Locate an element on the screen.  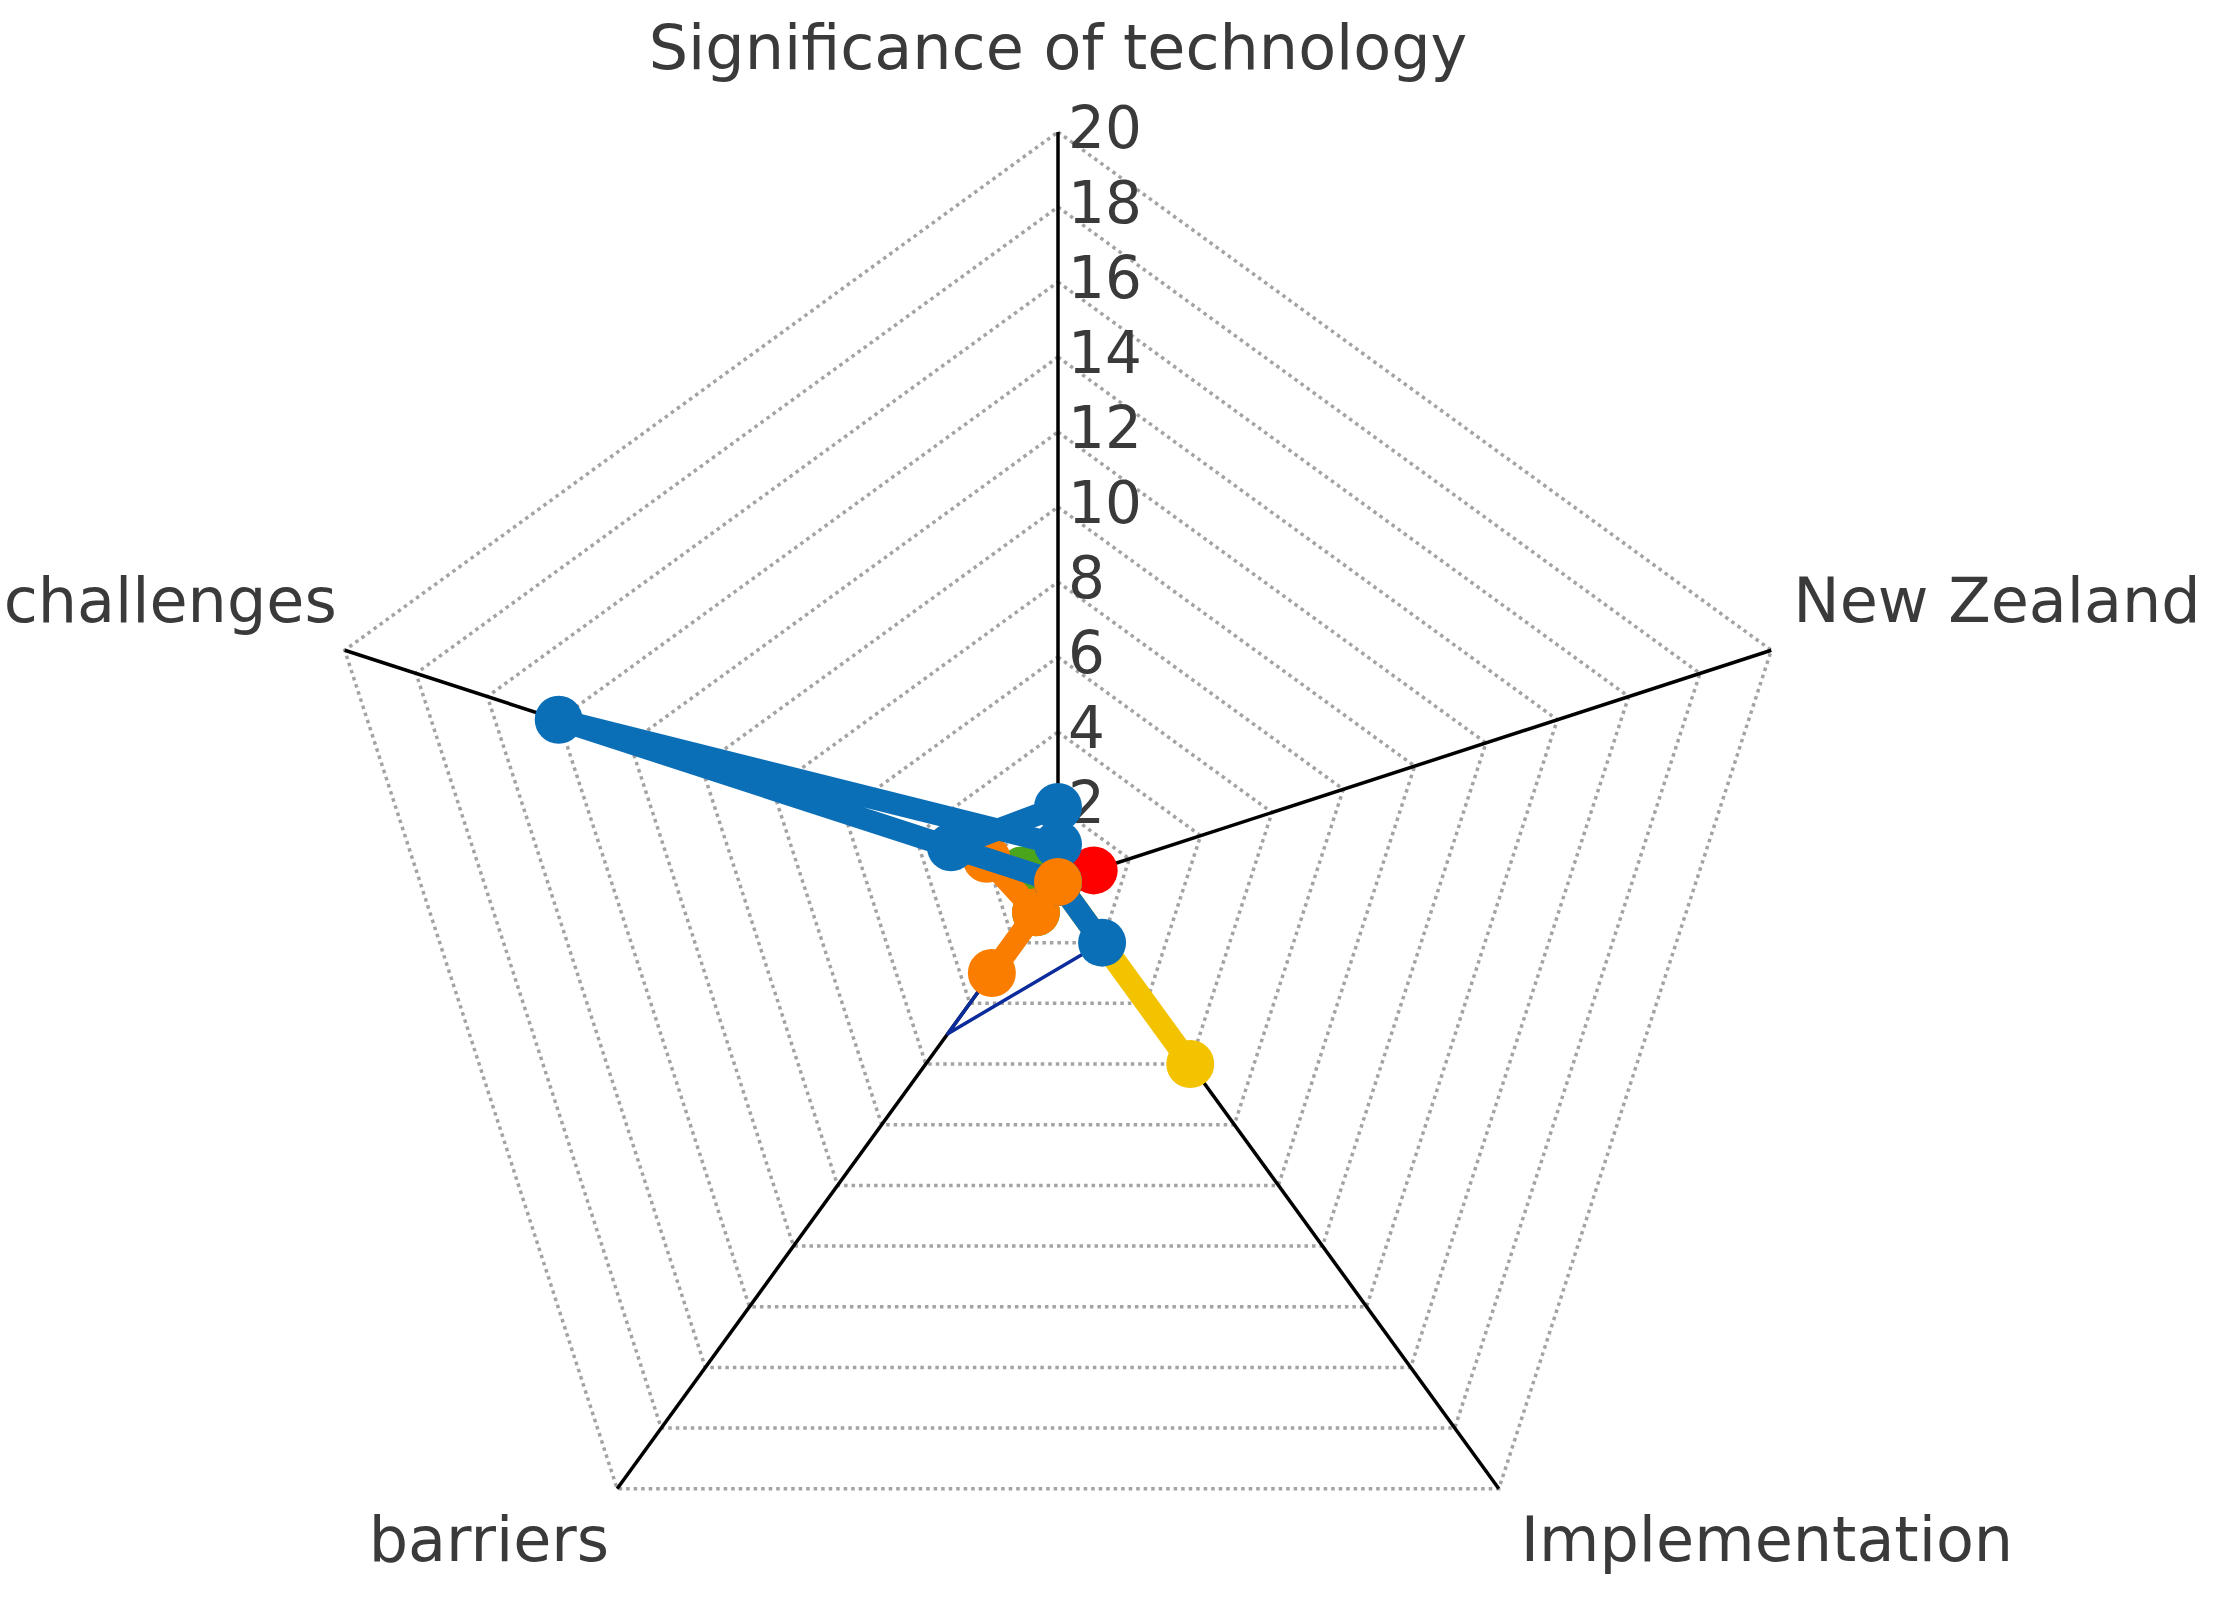
spoke-label: Significance of technology is located at coordinates (1058, 48).